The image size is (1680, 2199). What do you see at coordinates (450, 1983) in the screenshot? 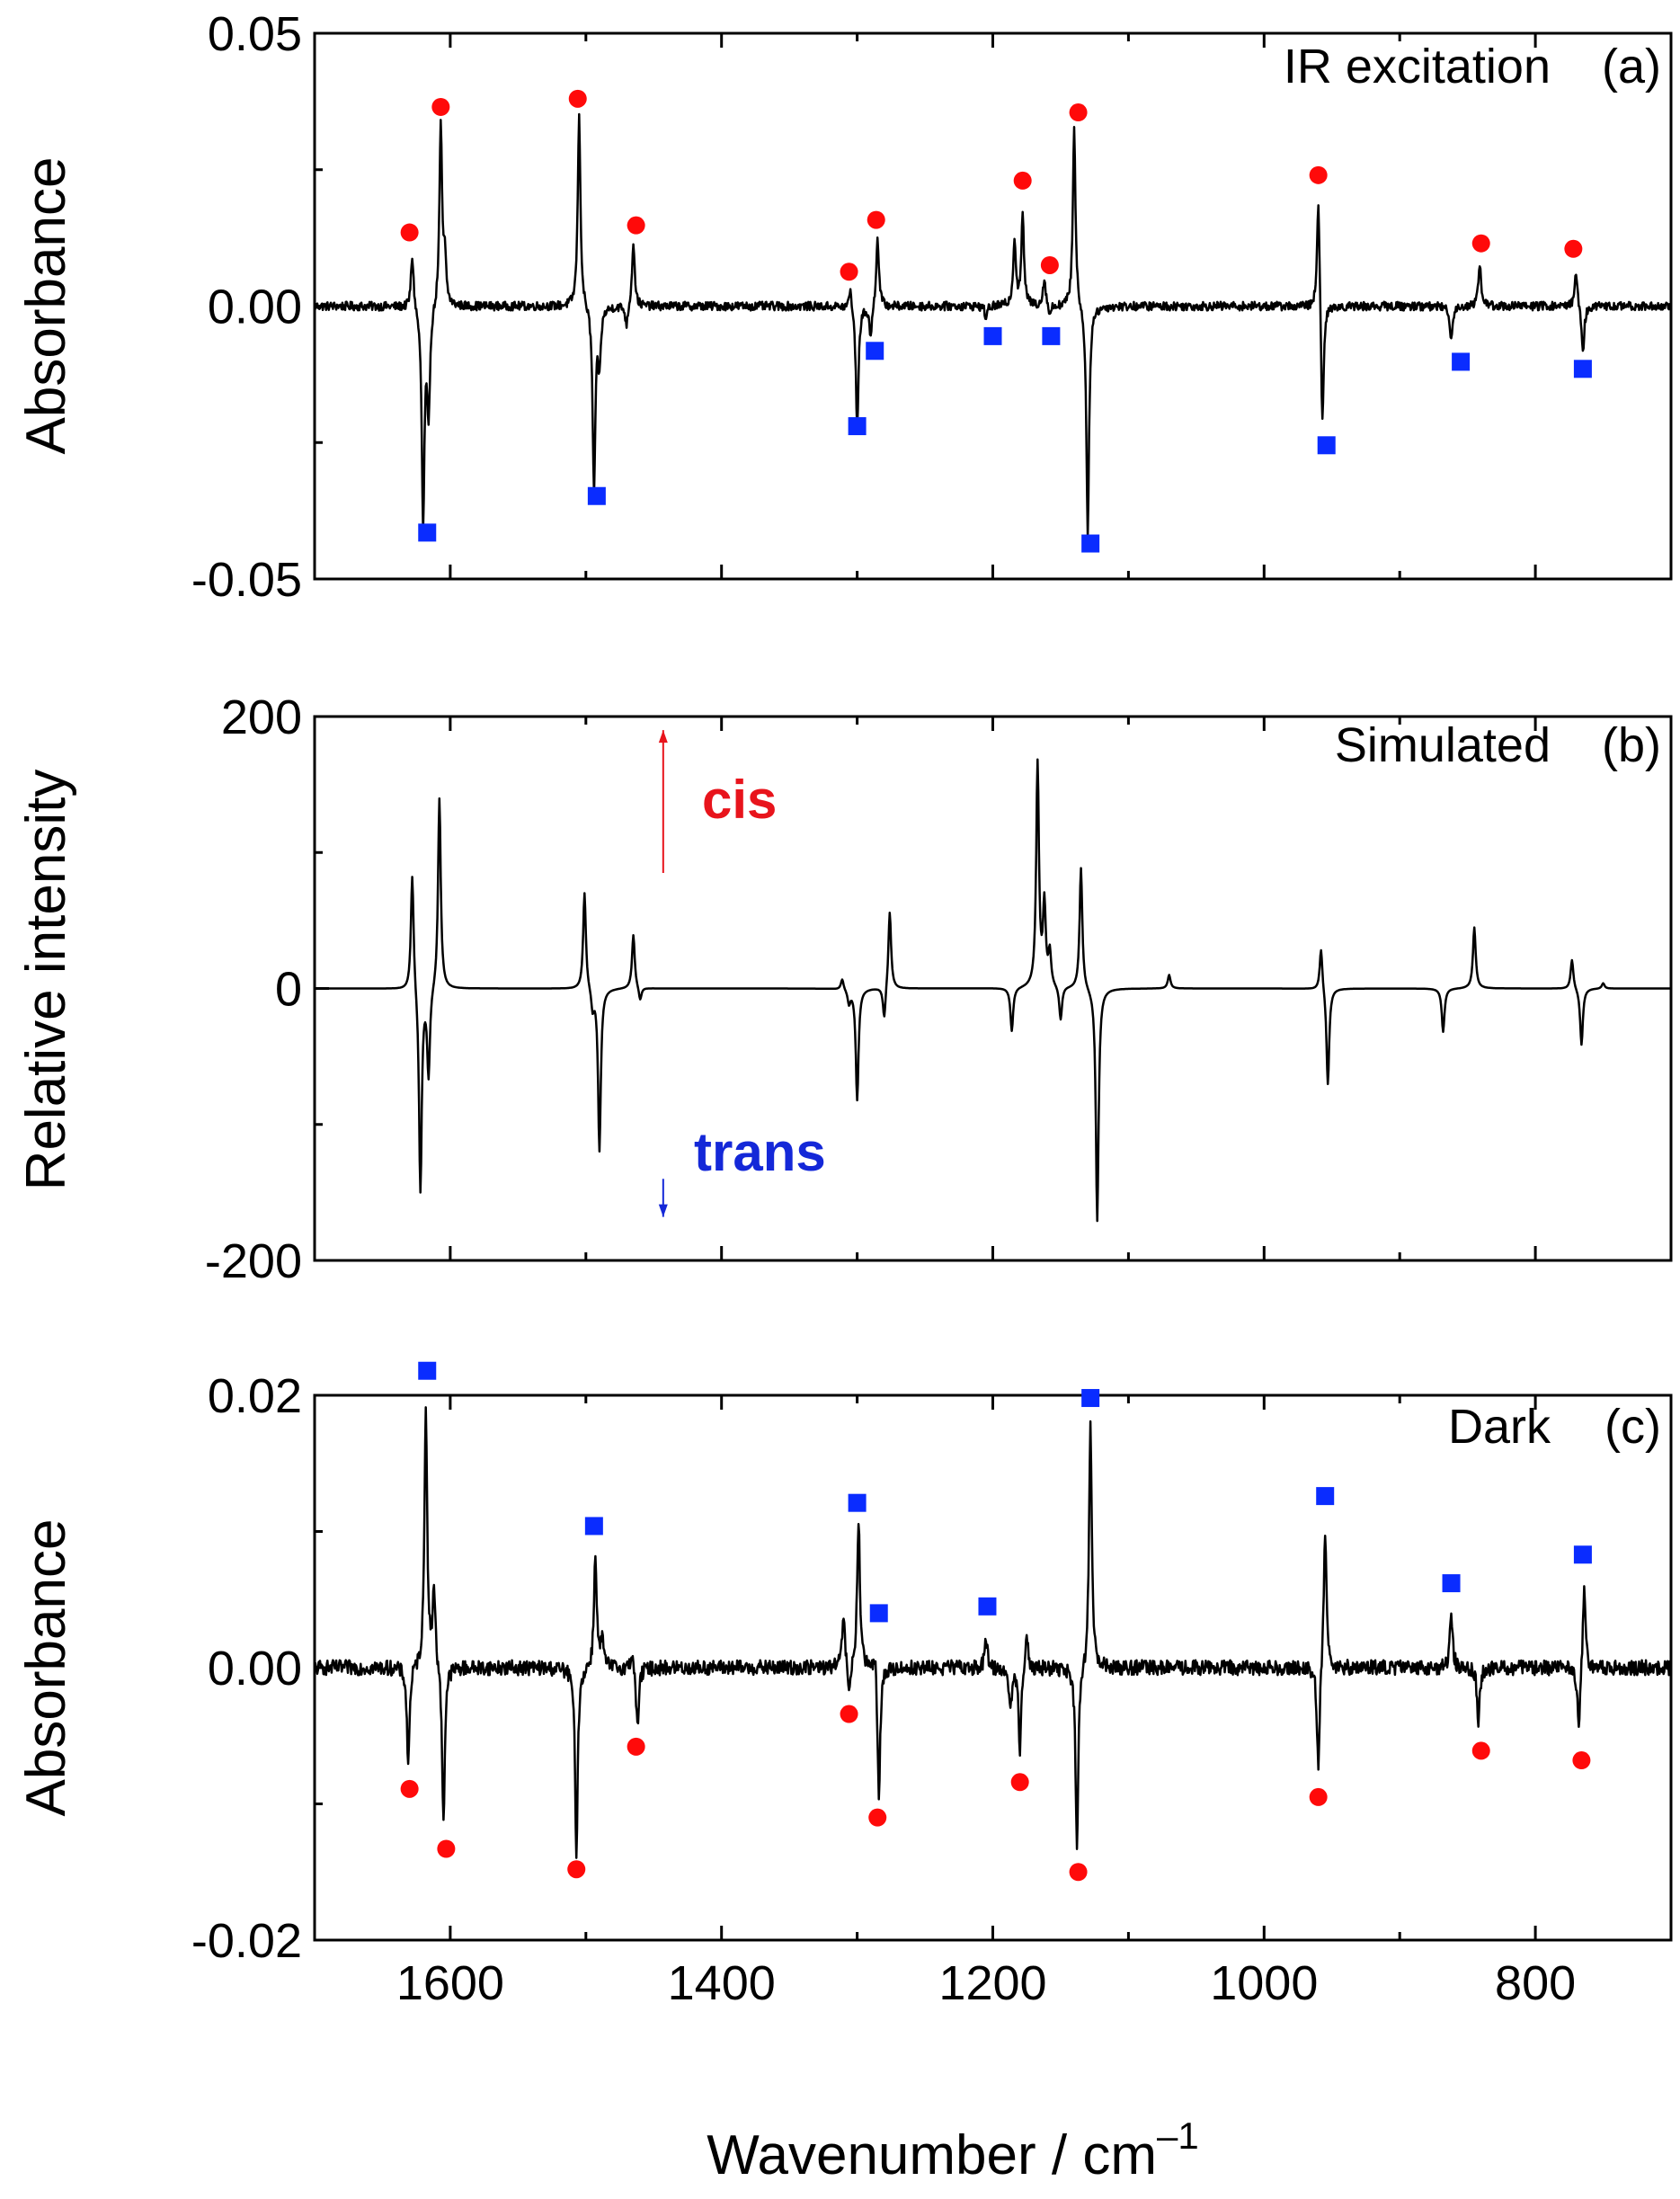
I see `x-tick-label: 1600` at bounding box center [450, 1983].